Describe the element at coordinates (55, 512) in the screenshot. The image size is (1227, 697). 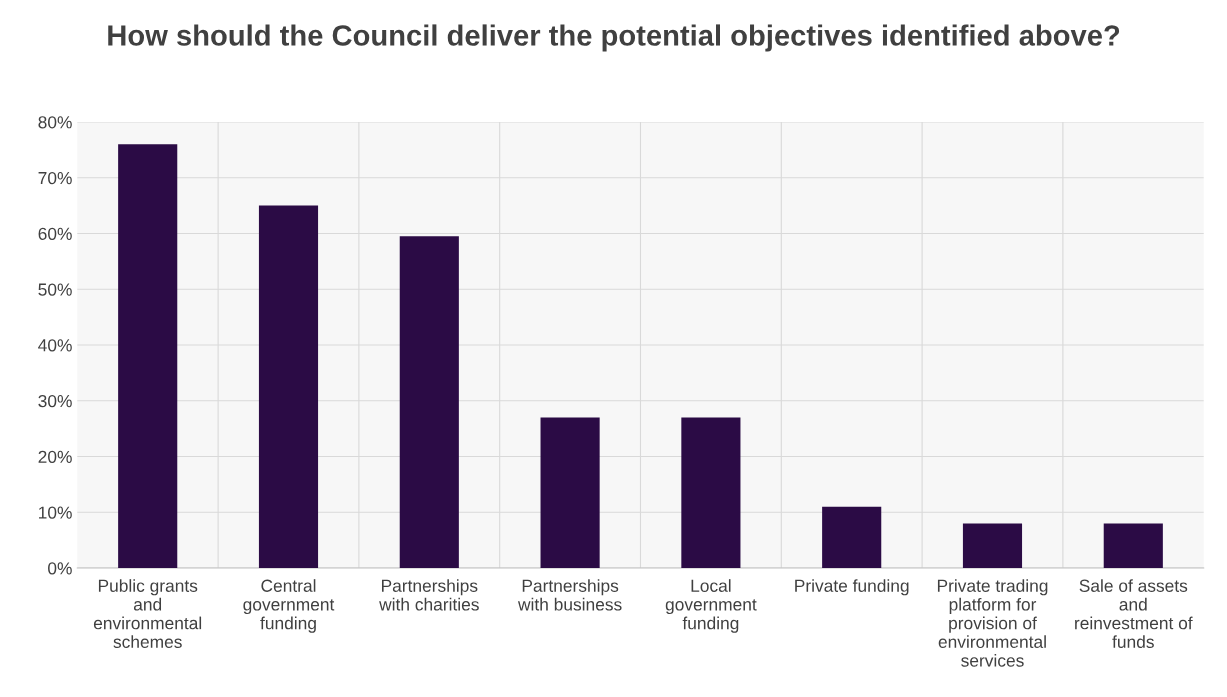
I see `y-tick-label: 10%` at that location.